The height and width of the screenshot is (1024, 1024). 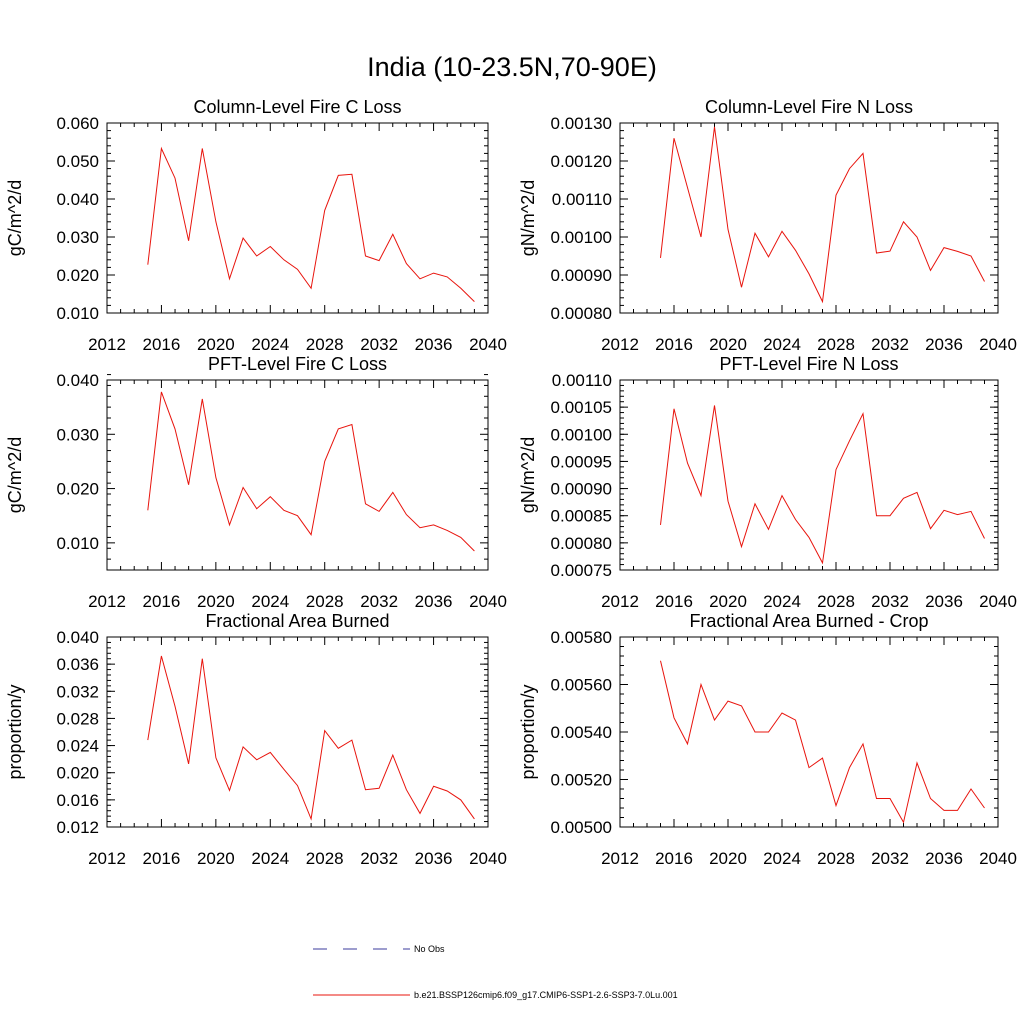 What do you see at coordinates (581, 637) in the screenshot?
I see `y-tick-label: 0.00580` at bounding box center [581, 637].